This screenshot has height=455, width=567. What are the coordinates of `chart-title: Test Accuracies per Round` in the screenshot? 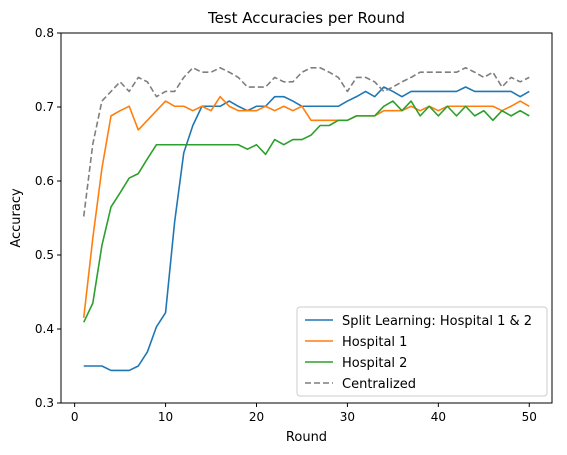 It's located at (306, 18).